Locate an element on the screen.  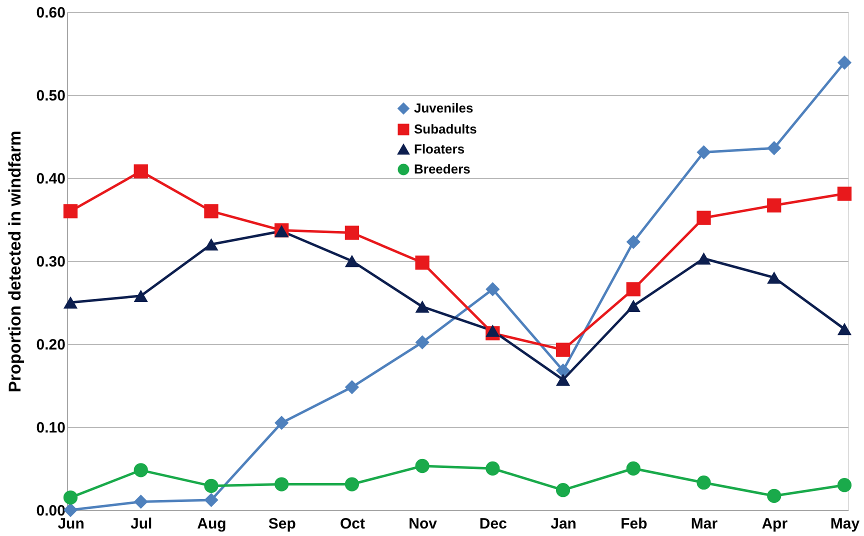
x-tick-label: Nov is located at coordinates (423, 524).